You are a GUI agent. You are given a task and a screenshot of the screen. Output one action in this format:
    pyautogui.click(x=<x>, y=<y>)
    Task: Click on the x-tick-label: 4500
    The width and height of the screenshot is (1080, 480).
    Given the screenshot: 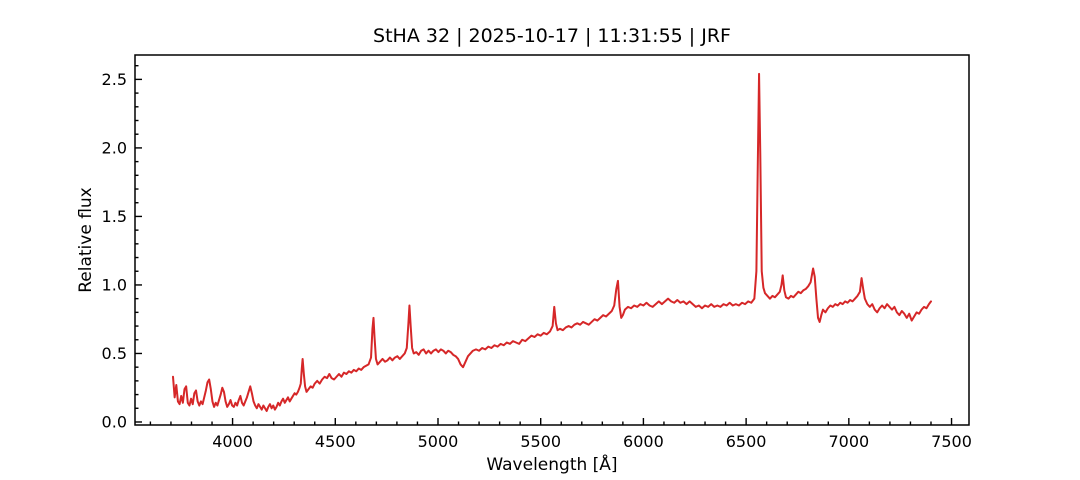 What is the action you would take?
    pyautogui.click(x=335, y=441)
    